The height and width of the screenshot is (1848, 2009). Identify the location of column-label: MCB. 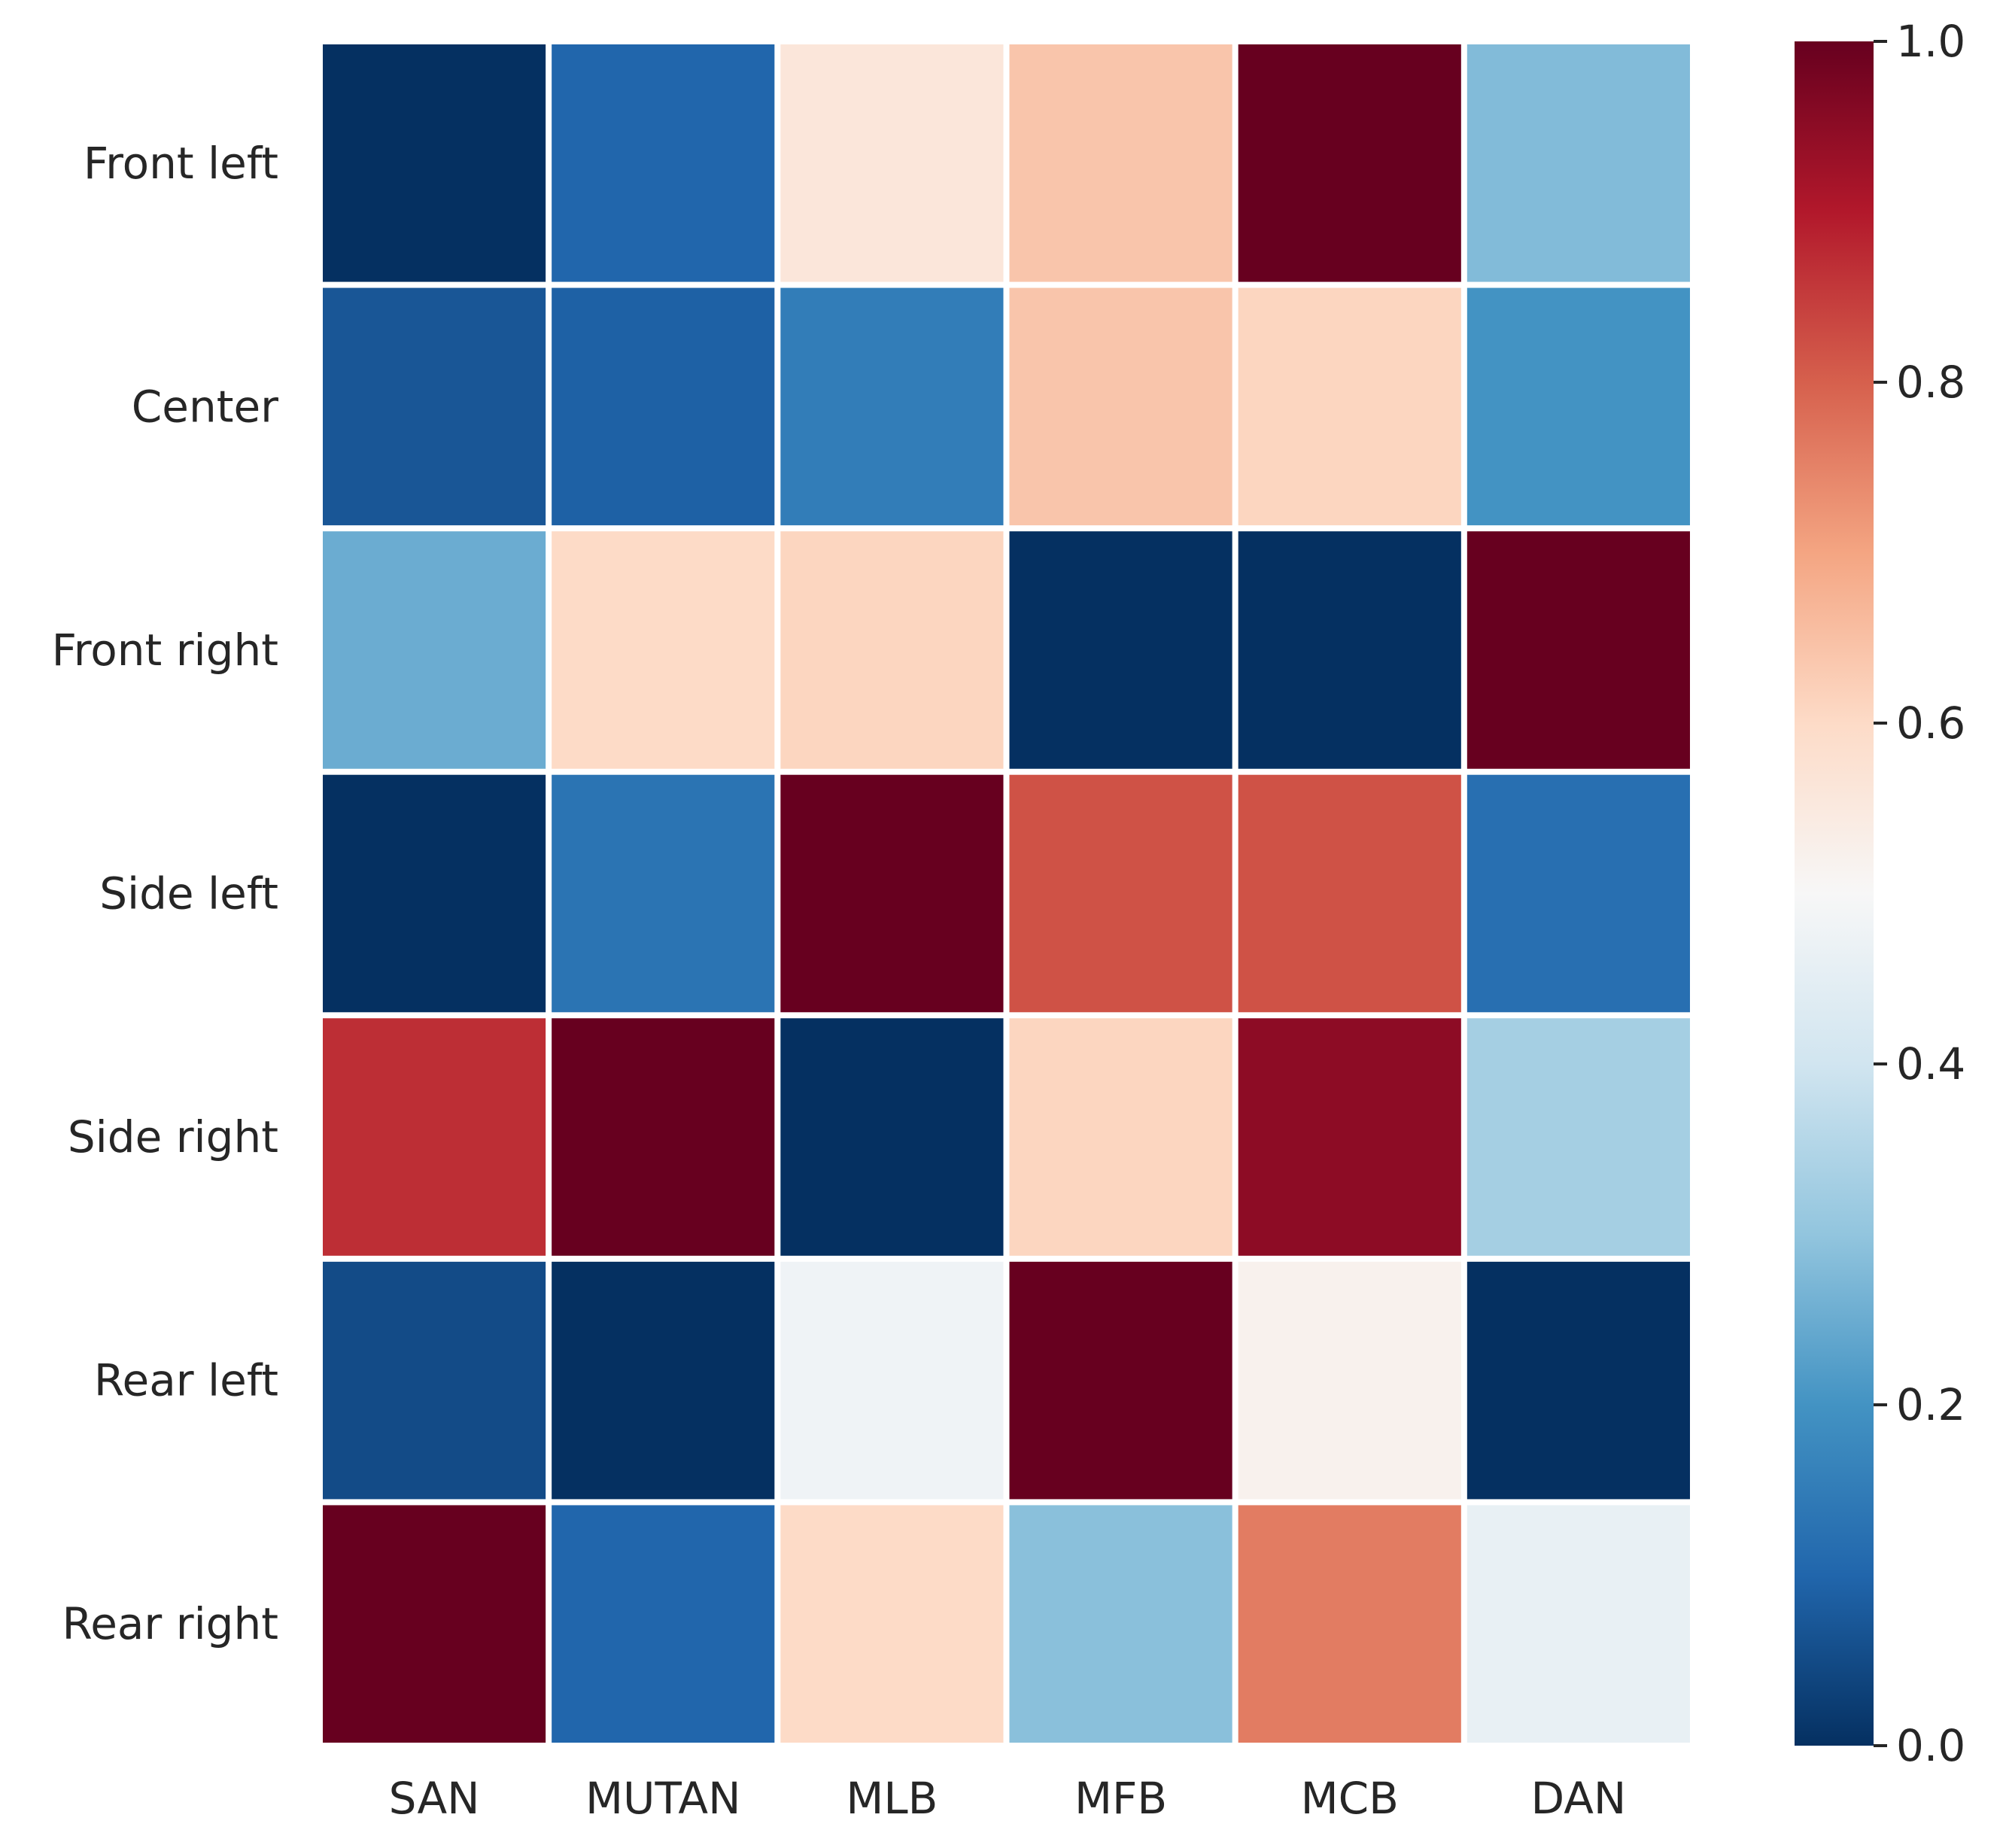
(1350, 1798).